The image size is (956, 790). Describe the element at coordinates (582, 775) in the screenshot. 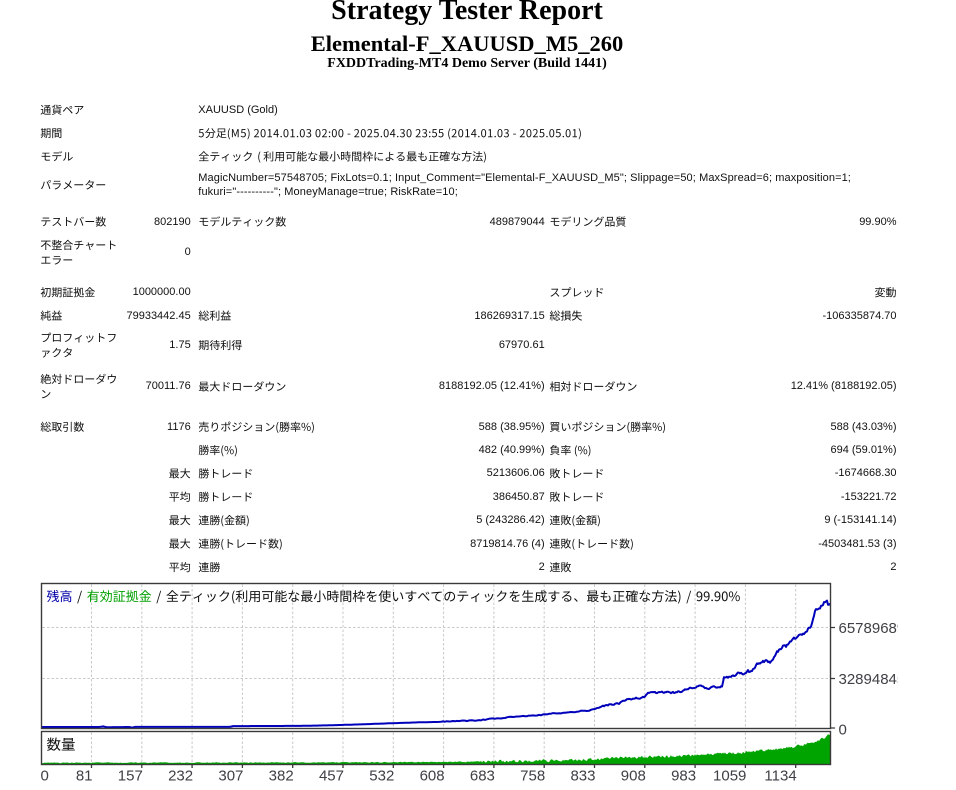

I see `svg-text: 833` at that location.